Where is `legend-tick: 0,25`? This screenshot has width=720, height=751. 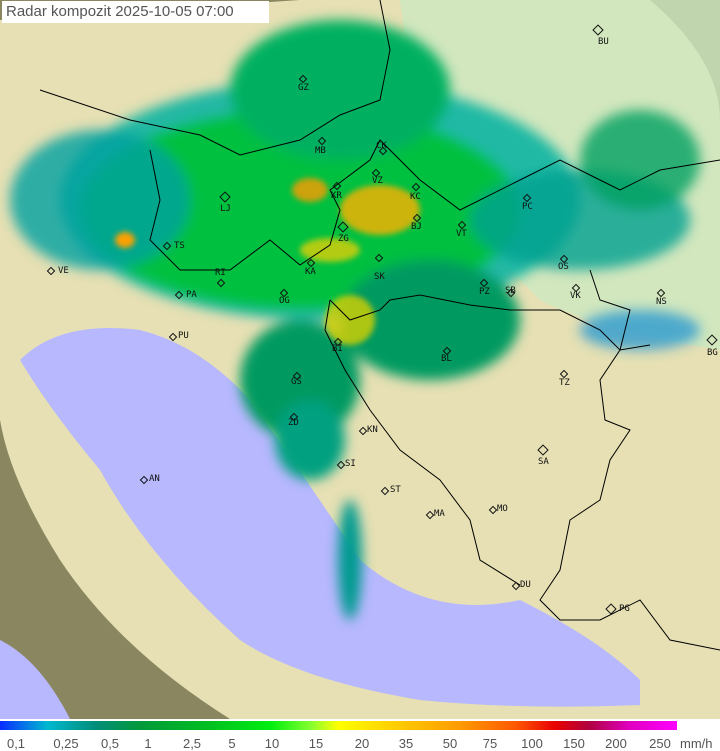 legend-tick: 0,25 is located at coordinates (66, 743).